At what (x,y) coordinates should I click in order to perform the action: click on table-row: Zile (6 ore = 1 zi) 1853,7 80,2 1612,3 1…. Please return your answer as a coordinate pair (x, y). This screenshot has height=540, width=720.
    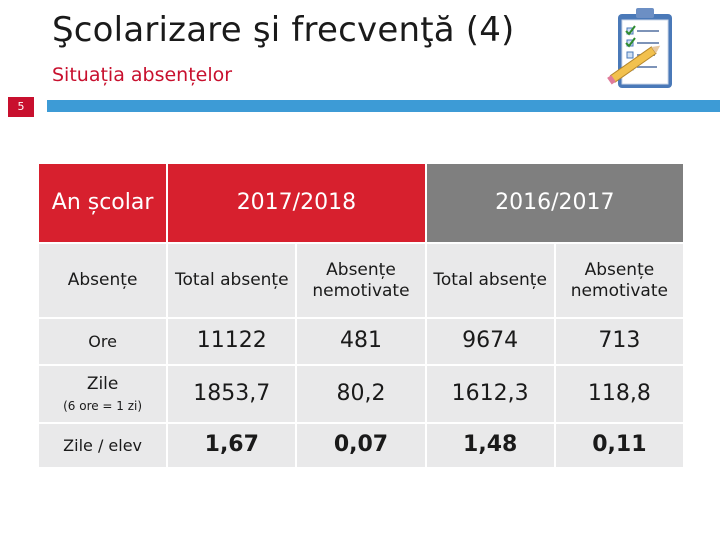
    Looking at the image, I should click on (361, 394).